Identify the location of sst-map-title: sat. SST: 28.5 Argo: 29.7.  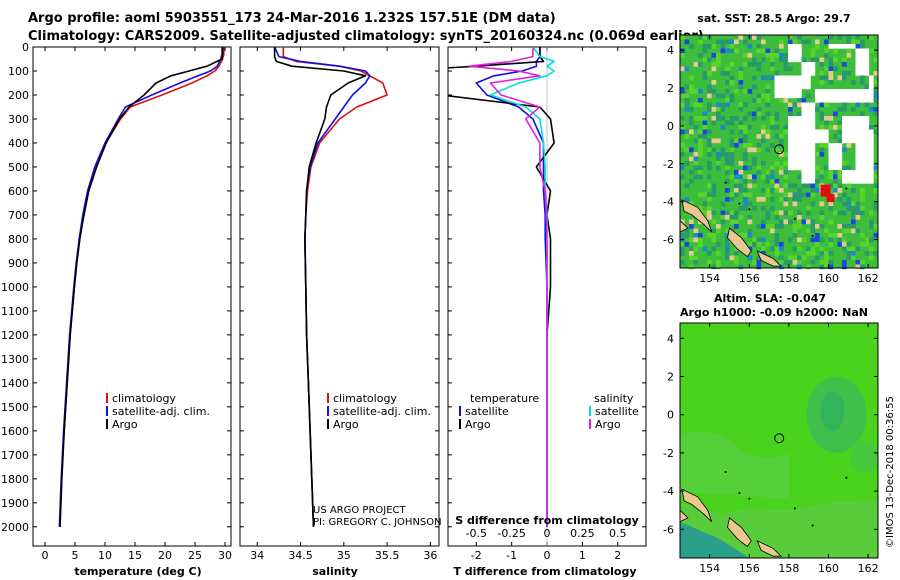
(773, 18).